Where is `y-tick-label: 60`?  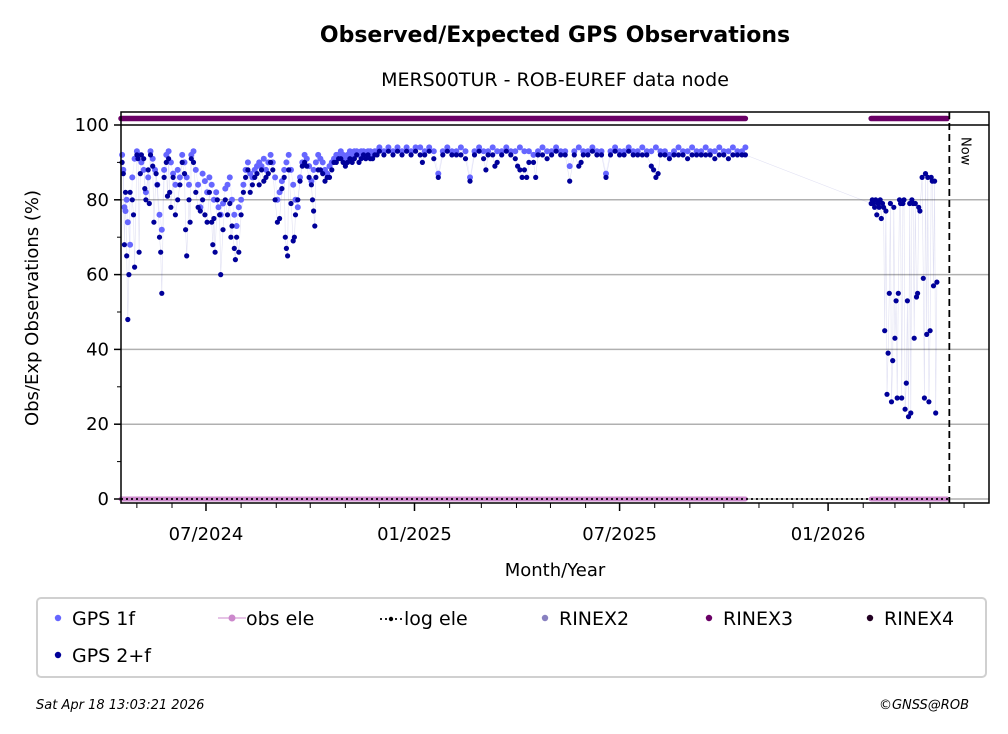 y-tick-label: 60 is located at coordinates (97, 275).